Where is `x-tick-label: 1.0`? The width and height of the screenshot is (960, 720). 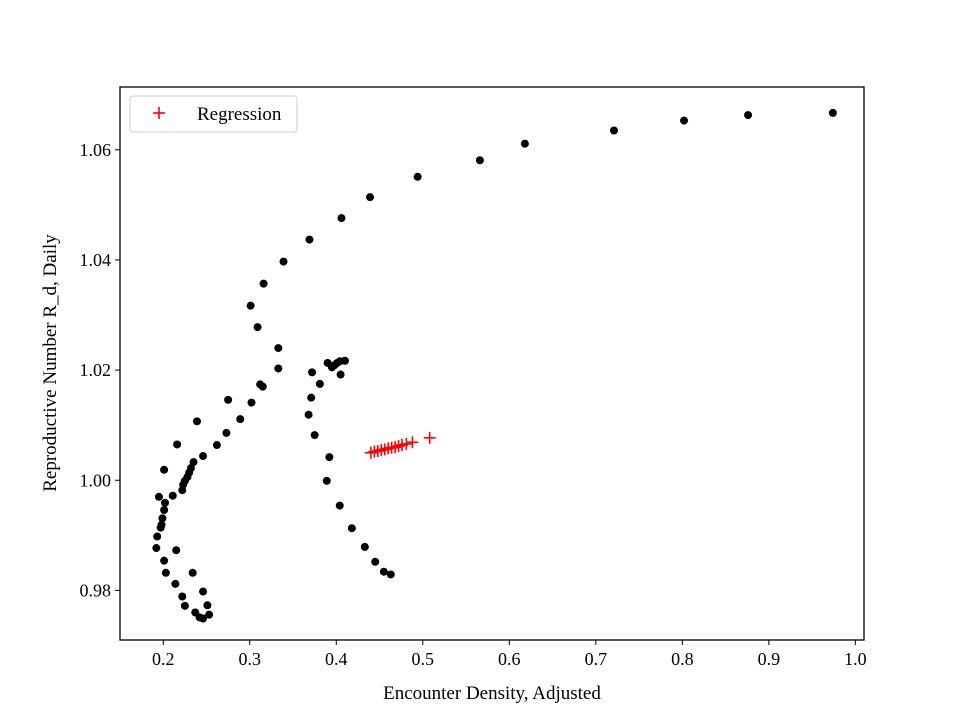 x-tick-label: 1.0 is located at coordinates (855, 659).